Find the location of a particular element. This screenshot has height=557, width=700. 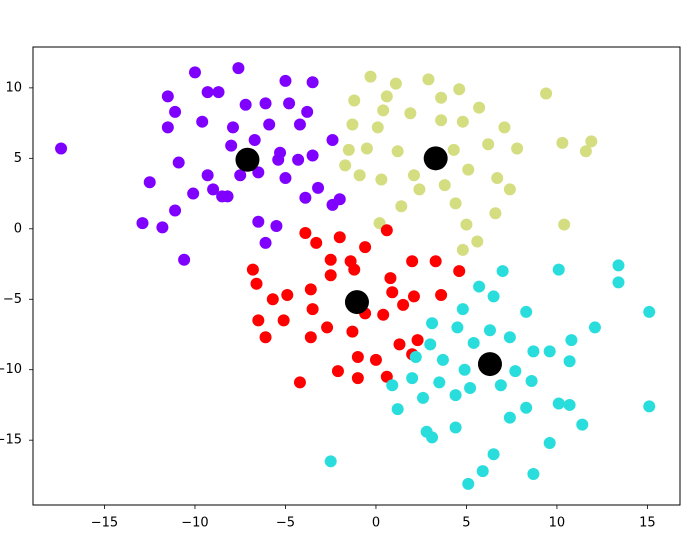

y-tick-label: 10 is located at coordinates (13, 87).